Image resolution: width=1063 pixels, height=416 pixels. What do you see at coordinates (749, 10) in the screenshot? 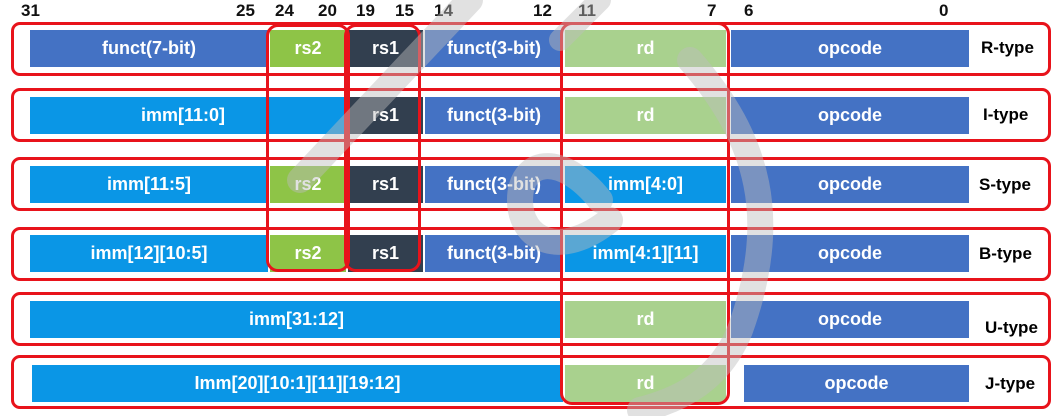
I see `bit-number-6: 6` at bounding box center [749, 10].